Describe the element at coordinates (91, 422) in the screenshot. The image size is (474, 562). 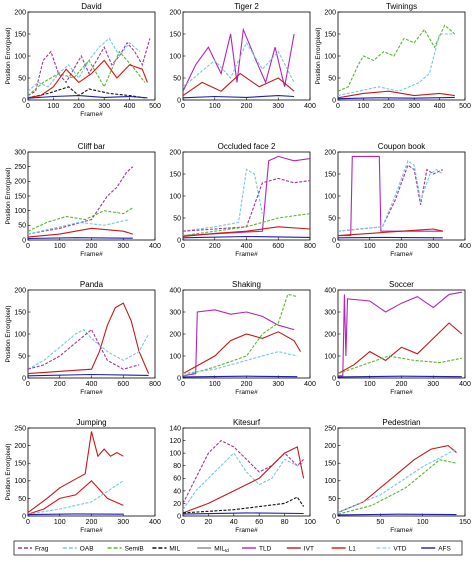
I see `chart-title: Jumping` at that location.